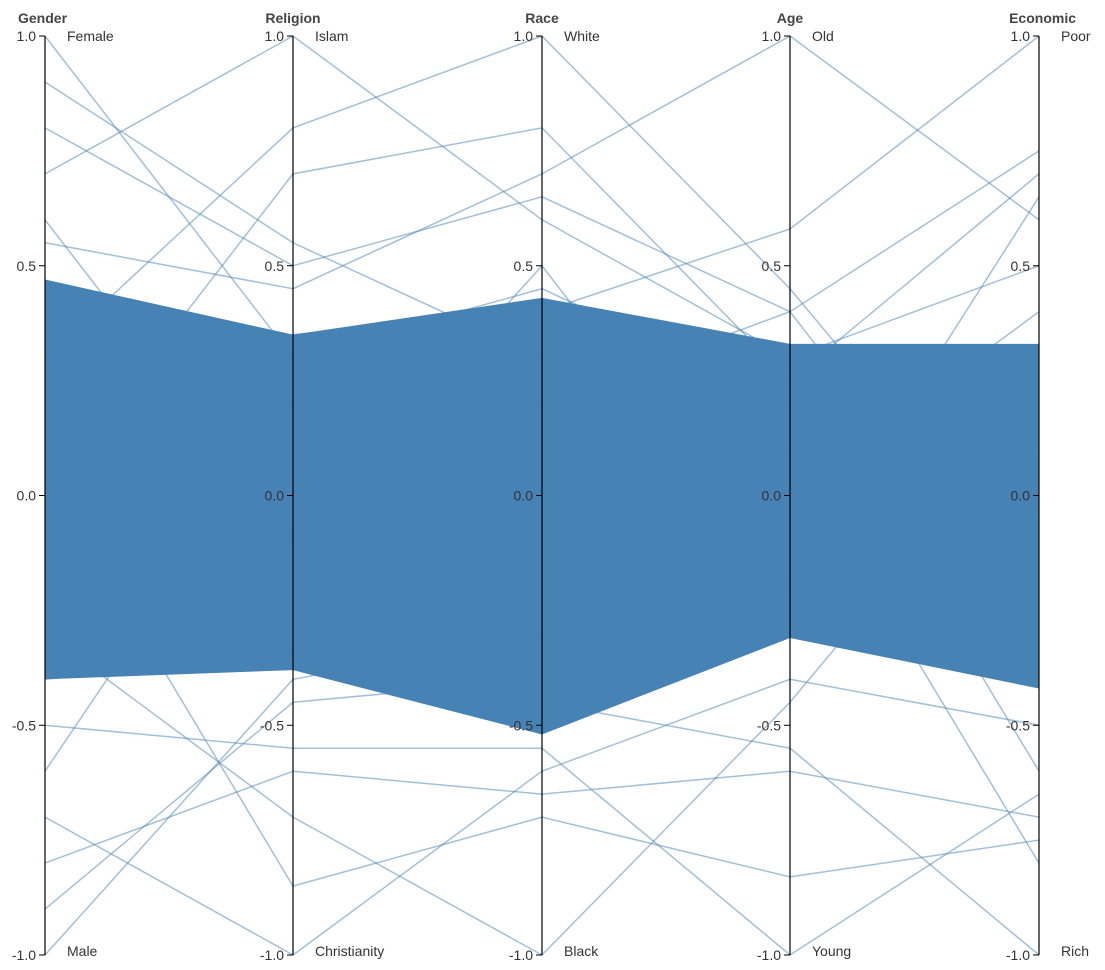 This screenshot has width=1105, height=970. Describe the element at coordinates (90, 36) in the screenshot. I see `top-category-label: Female` at that location.